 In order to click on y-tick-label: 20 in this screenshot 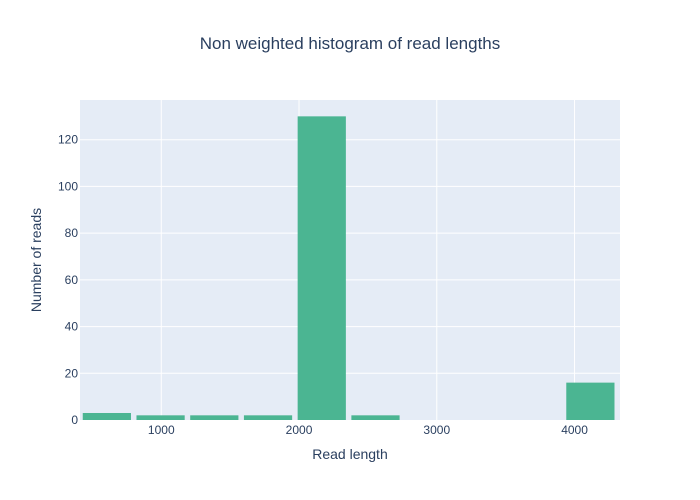, I will do `click(72, 373)`.